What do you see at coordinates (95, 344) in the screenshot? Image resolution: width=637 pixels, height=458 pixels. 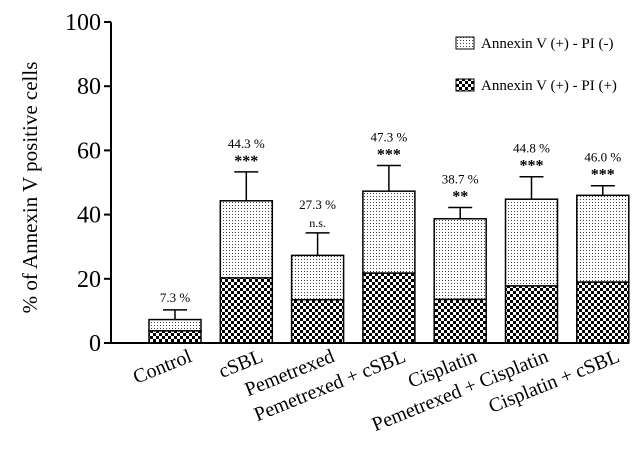 I see `y-tick-label: 0` at bounding box center [95, 344].